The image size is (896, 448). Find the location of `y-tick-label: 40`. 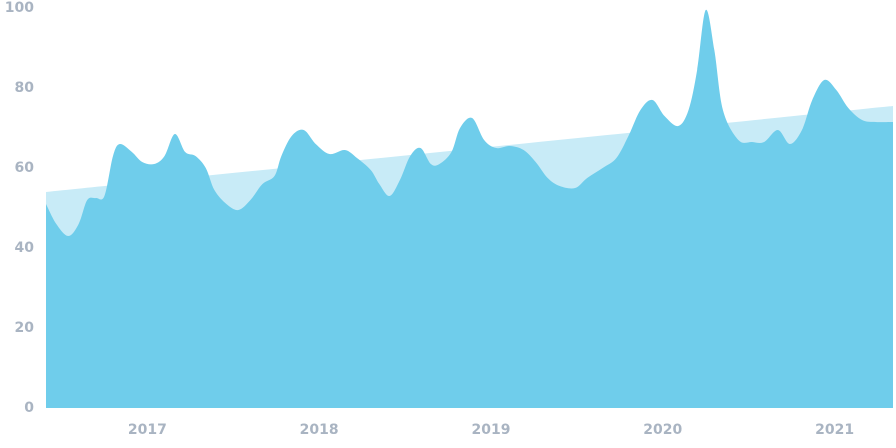

y-tick-label: 40 is located at coordinates (25, 248).